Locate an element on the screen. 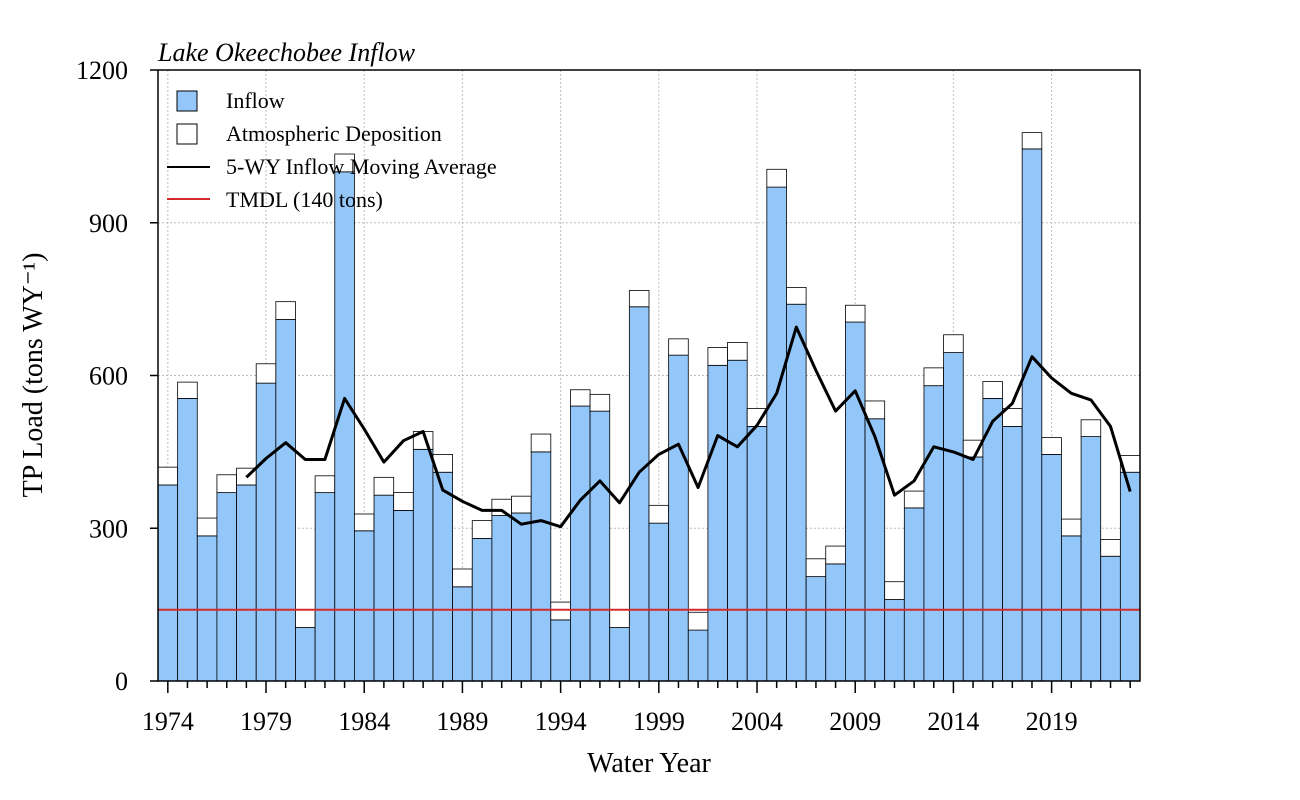 The height and width of the screenshot is (800, 1300). legend-label-tmdl: TMDL (140 tons) is located at coordinates (304, 199).